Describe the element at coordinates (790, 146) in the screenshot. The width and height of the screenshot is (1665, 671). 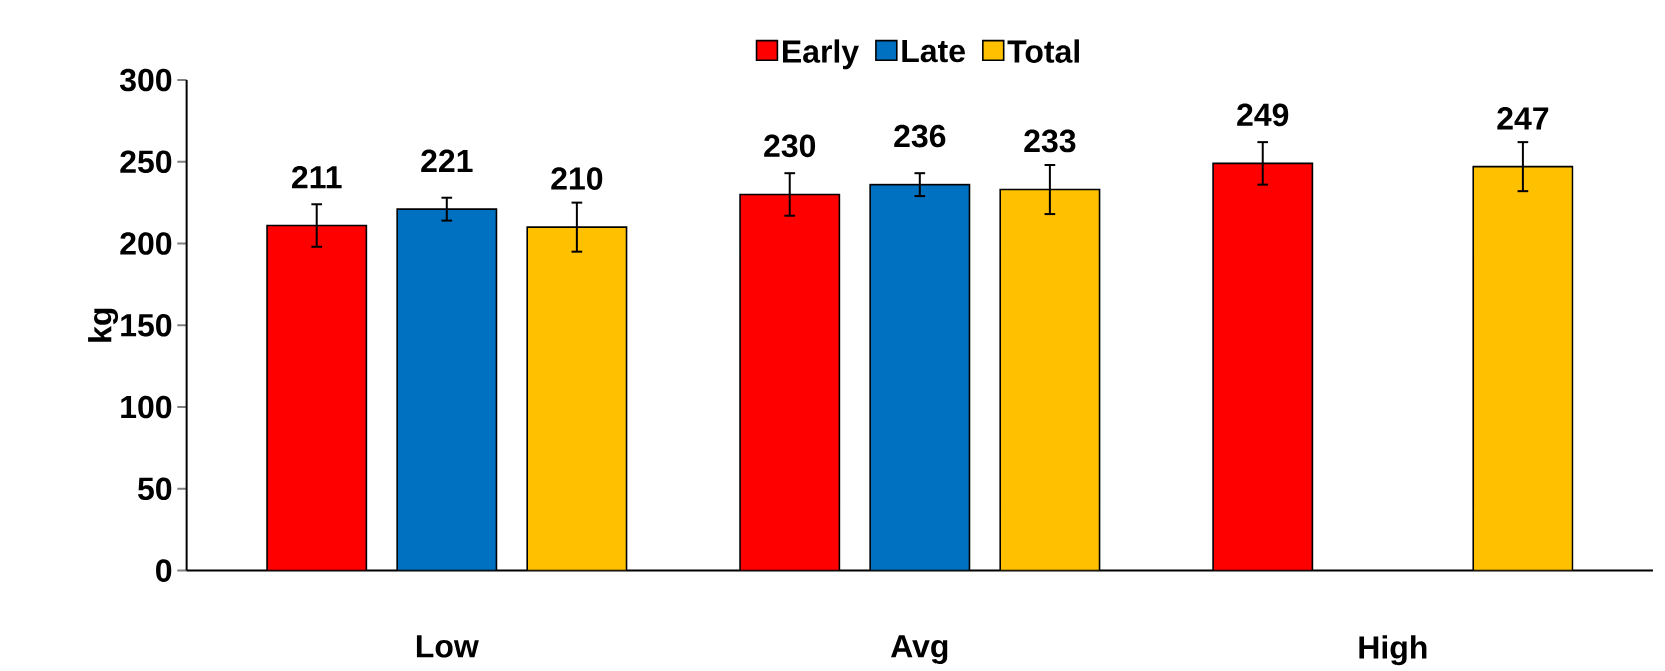
I see `data-label: 230` at that location.